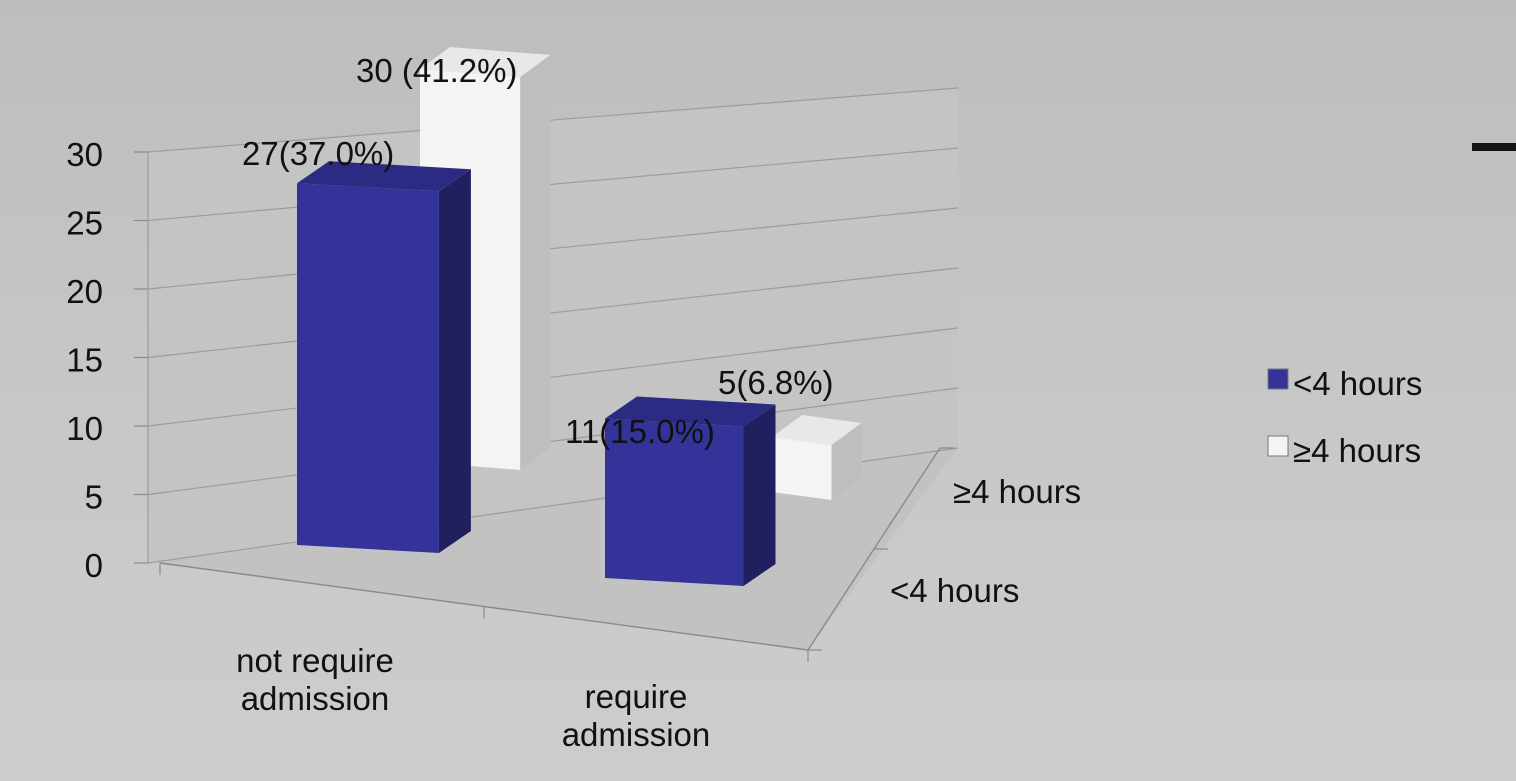 The image size is (1516, 781). Describe the element at coordinates (94, 497) in the screenshot. I see `y-tick-label: 5` at that location.